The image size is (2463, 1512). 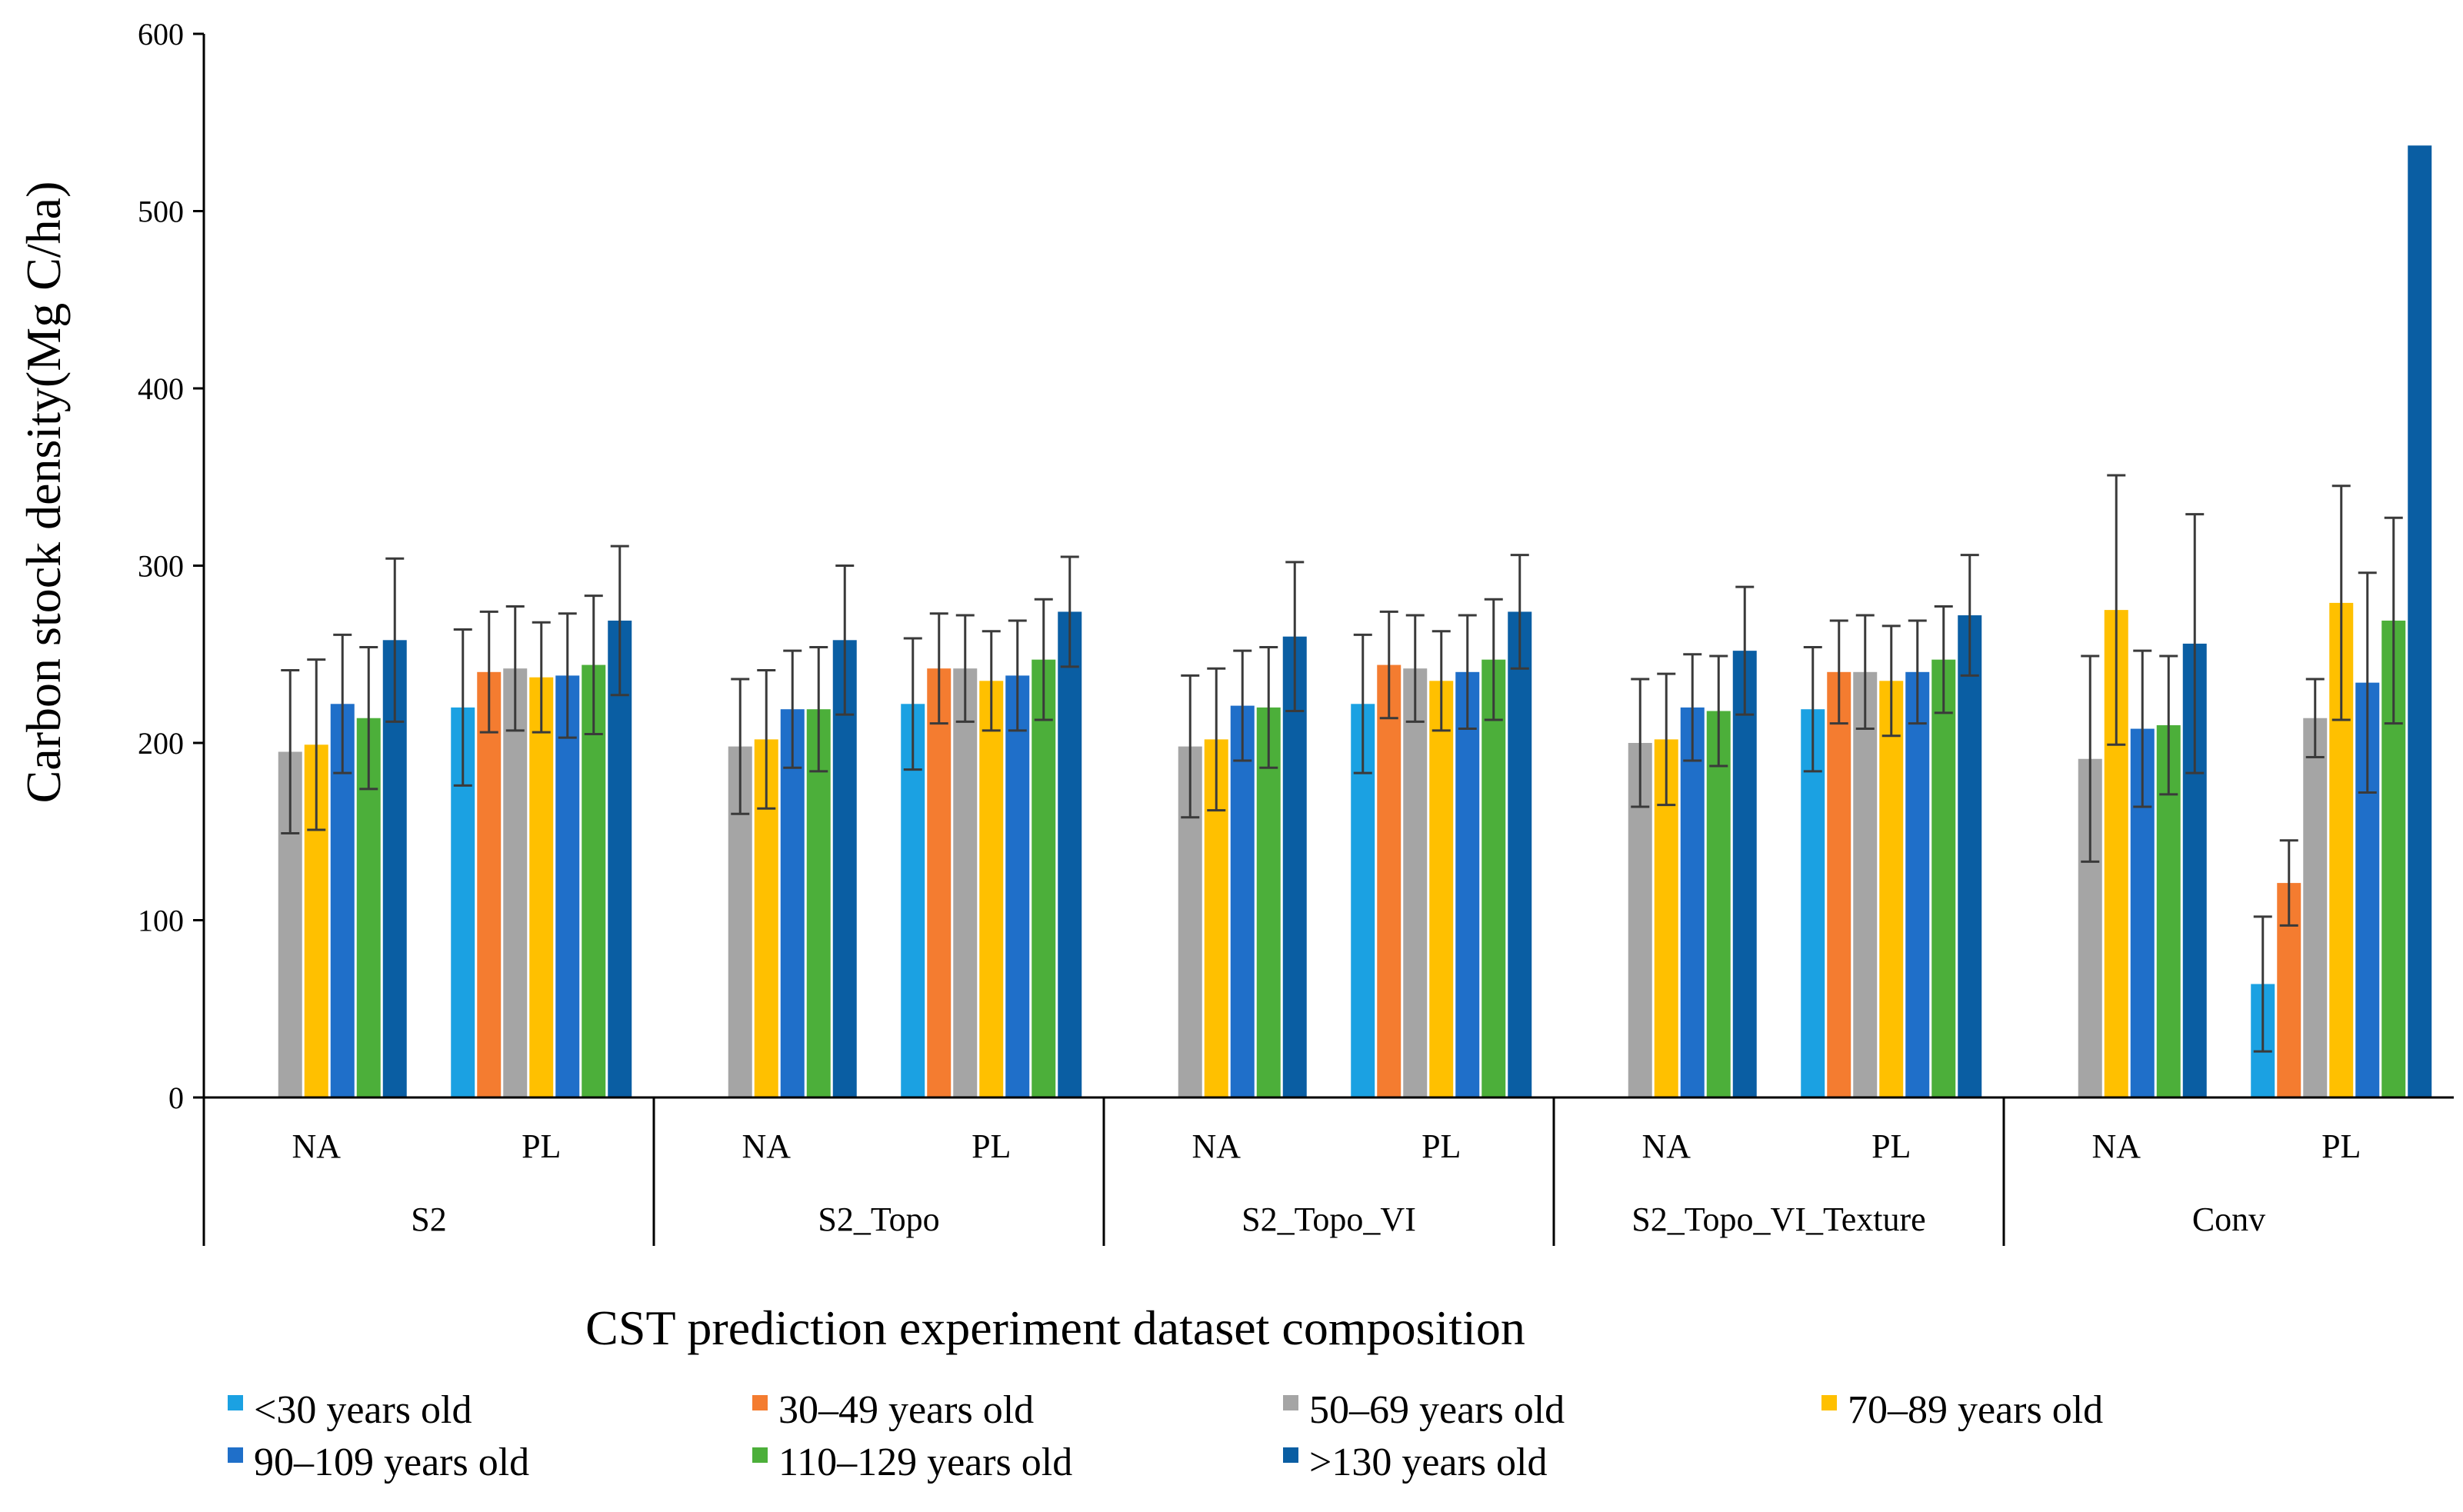 I want to click on group-label: S2_Topo_VI_Texture, so click(x=1778, y=1219).